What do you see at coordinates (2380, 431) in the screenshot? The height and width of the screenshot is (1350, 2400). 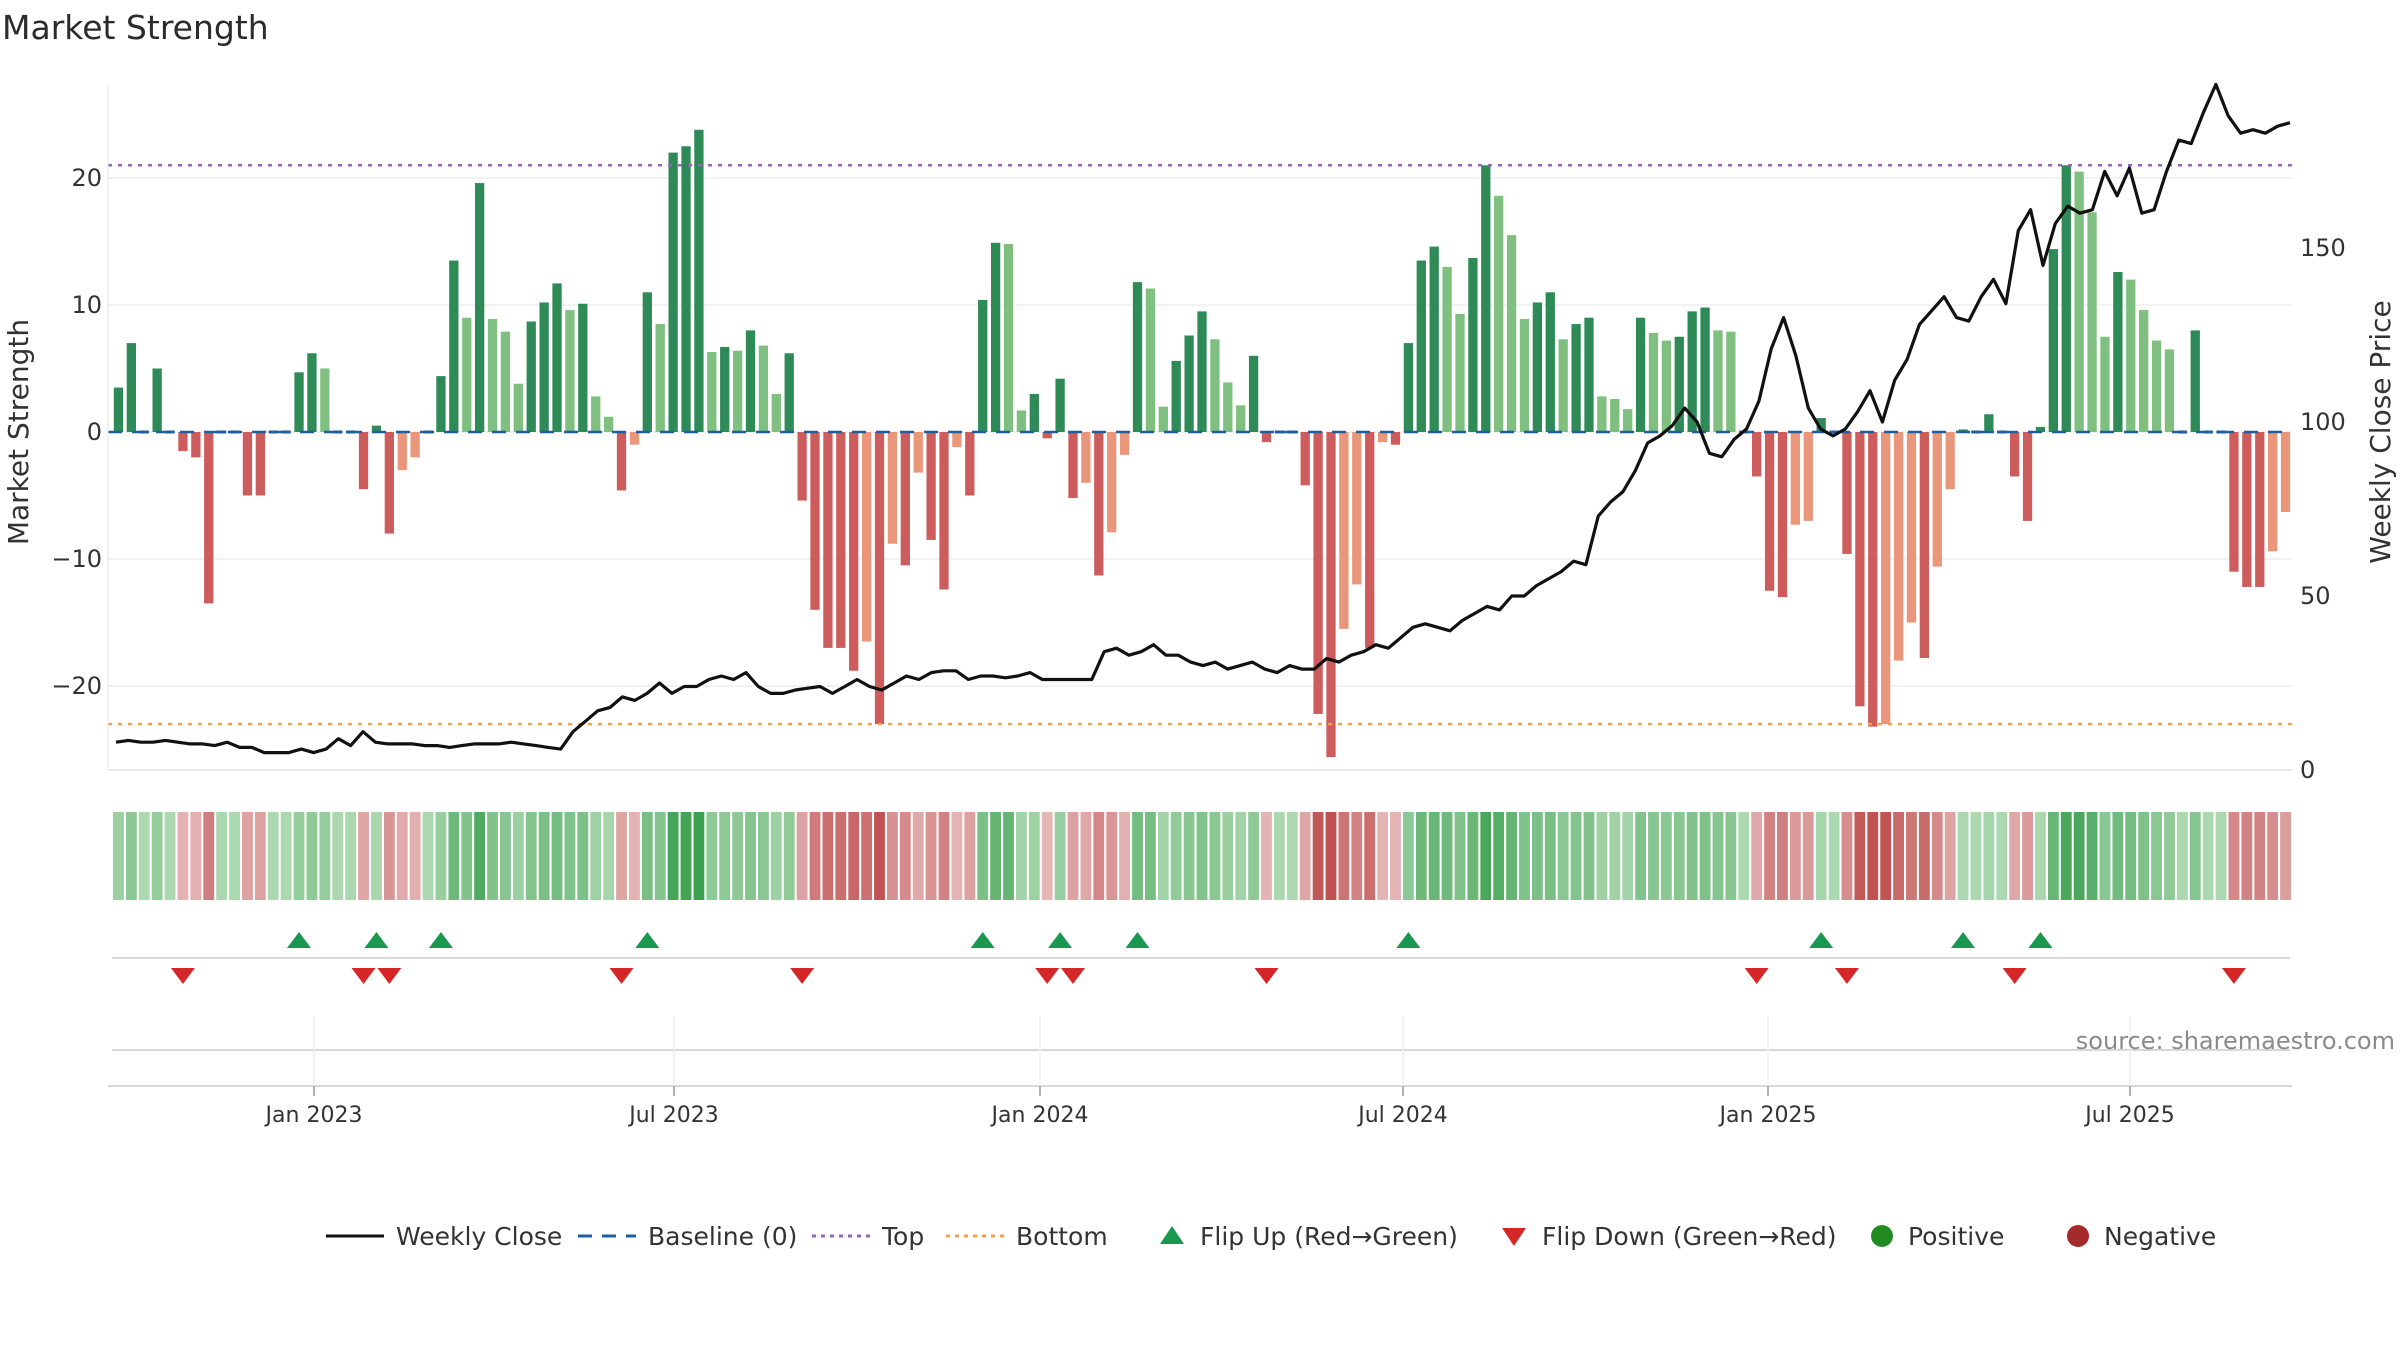 I see `y2-axis-title: Weekly Close Price` at bounding box center [2380, 431].